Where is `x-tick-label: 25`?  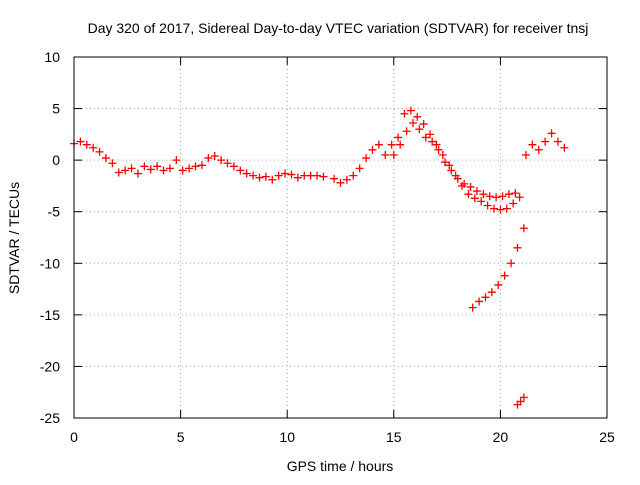
x-tick-label: 25 is located at coordinates (607, 437).